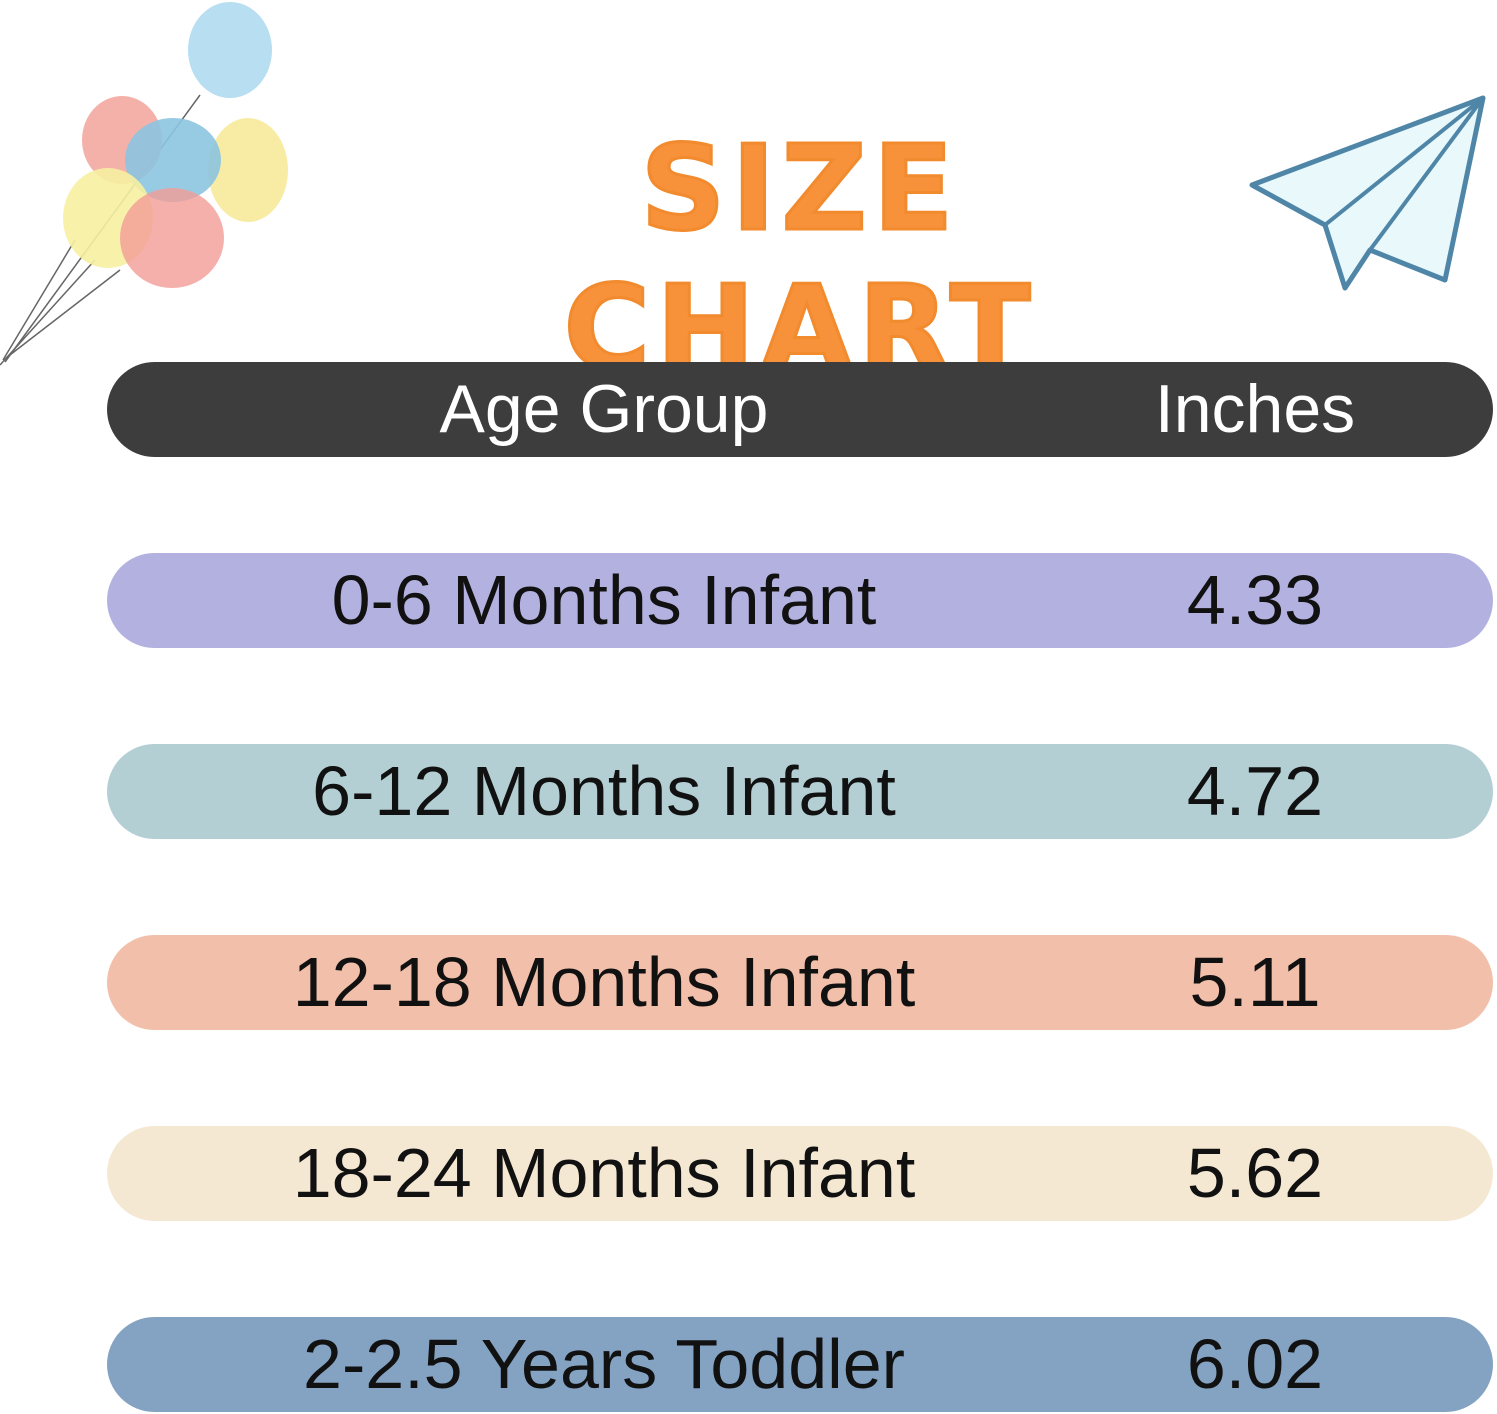 Image resolution: width=1497 pixels, height=1414 pixels. Describe the element at coordinates (1367, 193) in the screenshot. I see `paper-plane-icon` at that location.